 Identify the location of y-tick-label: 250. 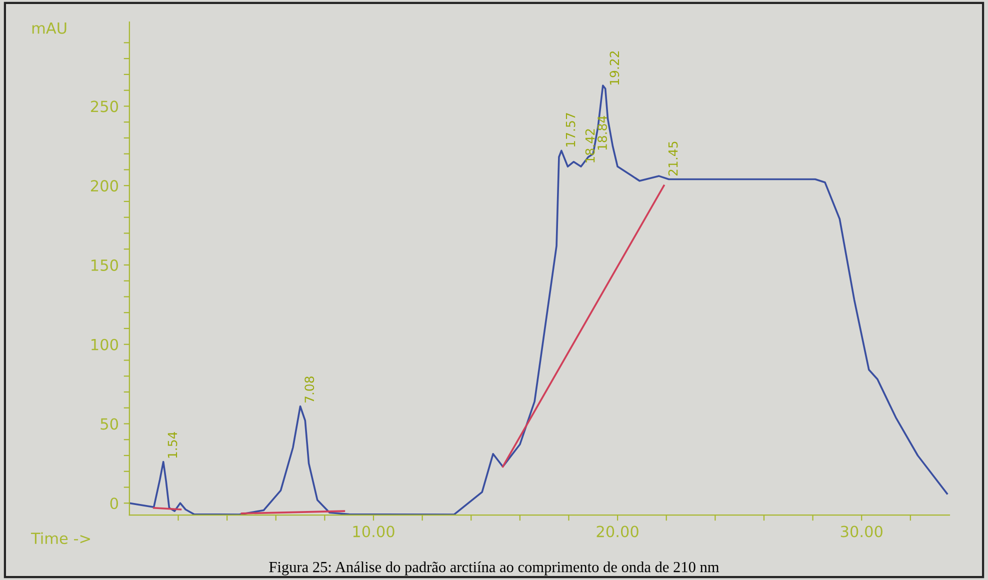
(104, 106).